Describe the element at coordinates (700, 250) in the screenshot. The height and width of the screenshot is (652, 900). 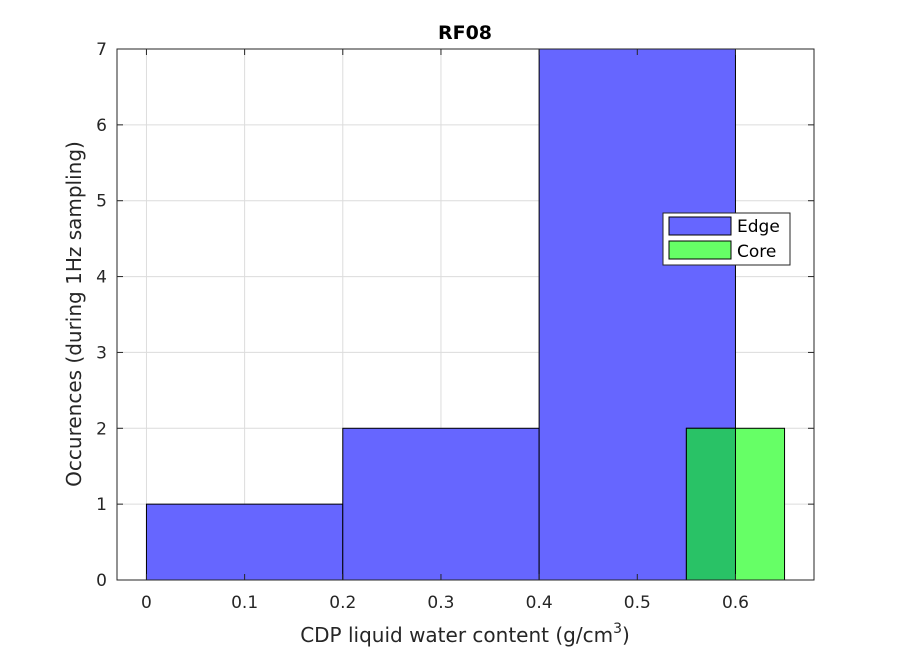
I see `legend-swatch-core` at that location.